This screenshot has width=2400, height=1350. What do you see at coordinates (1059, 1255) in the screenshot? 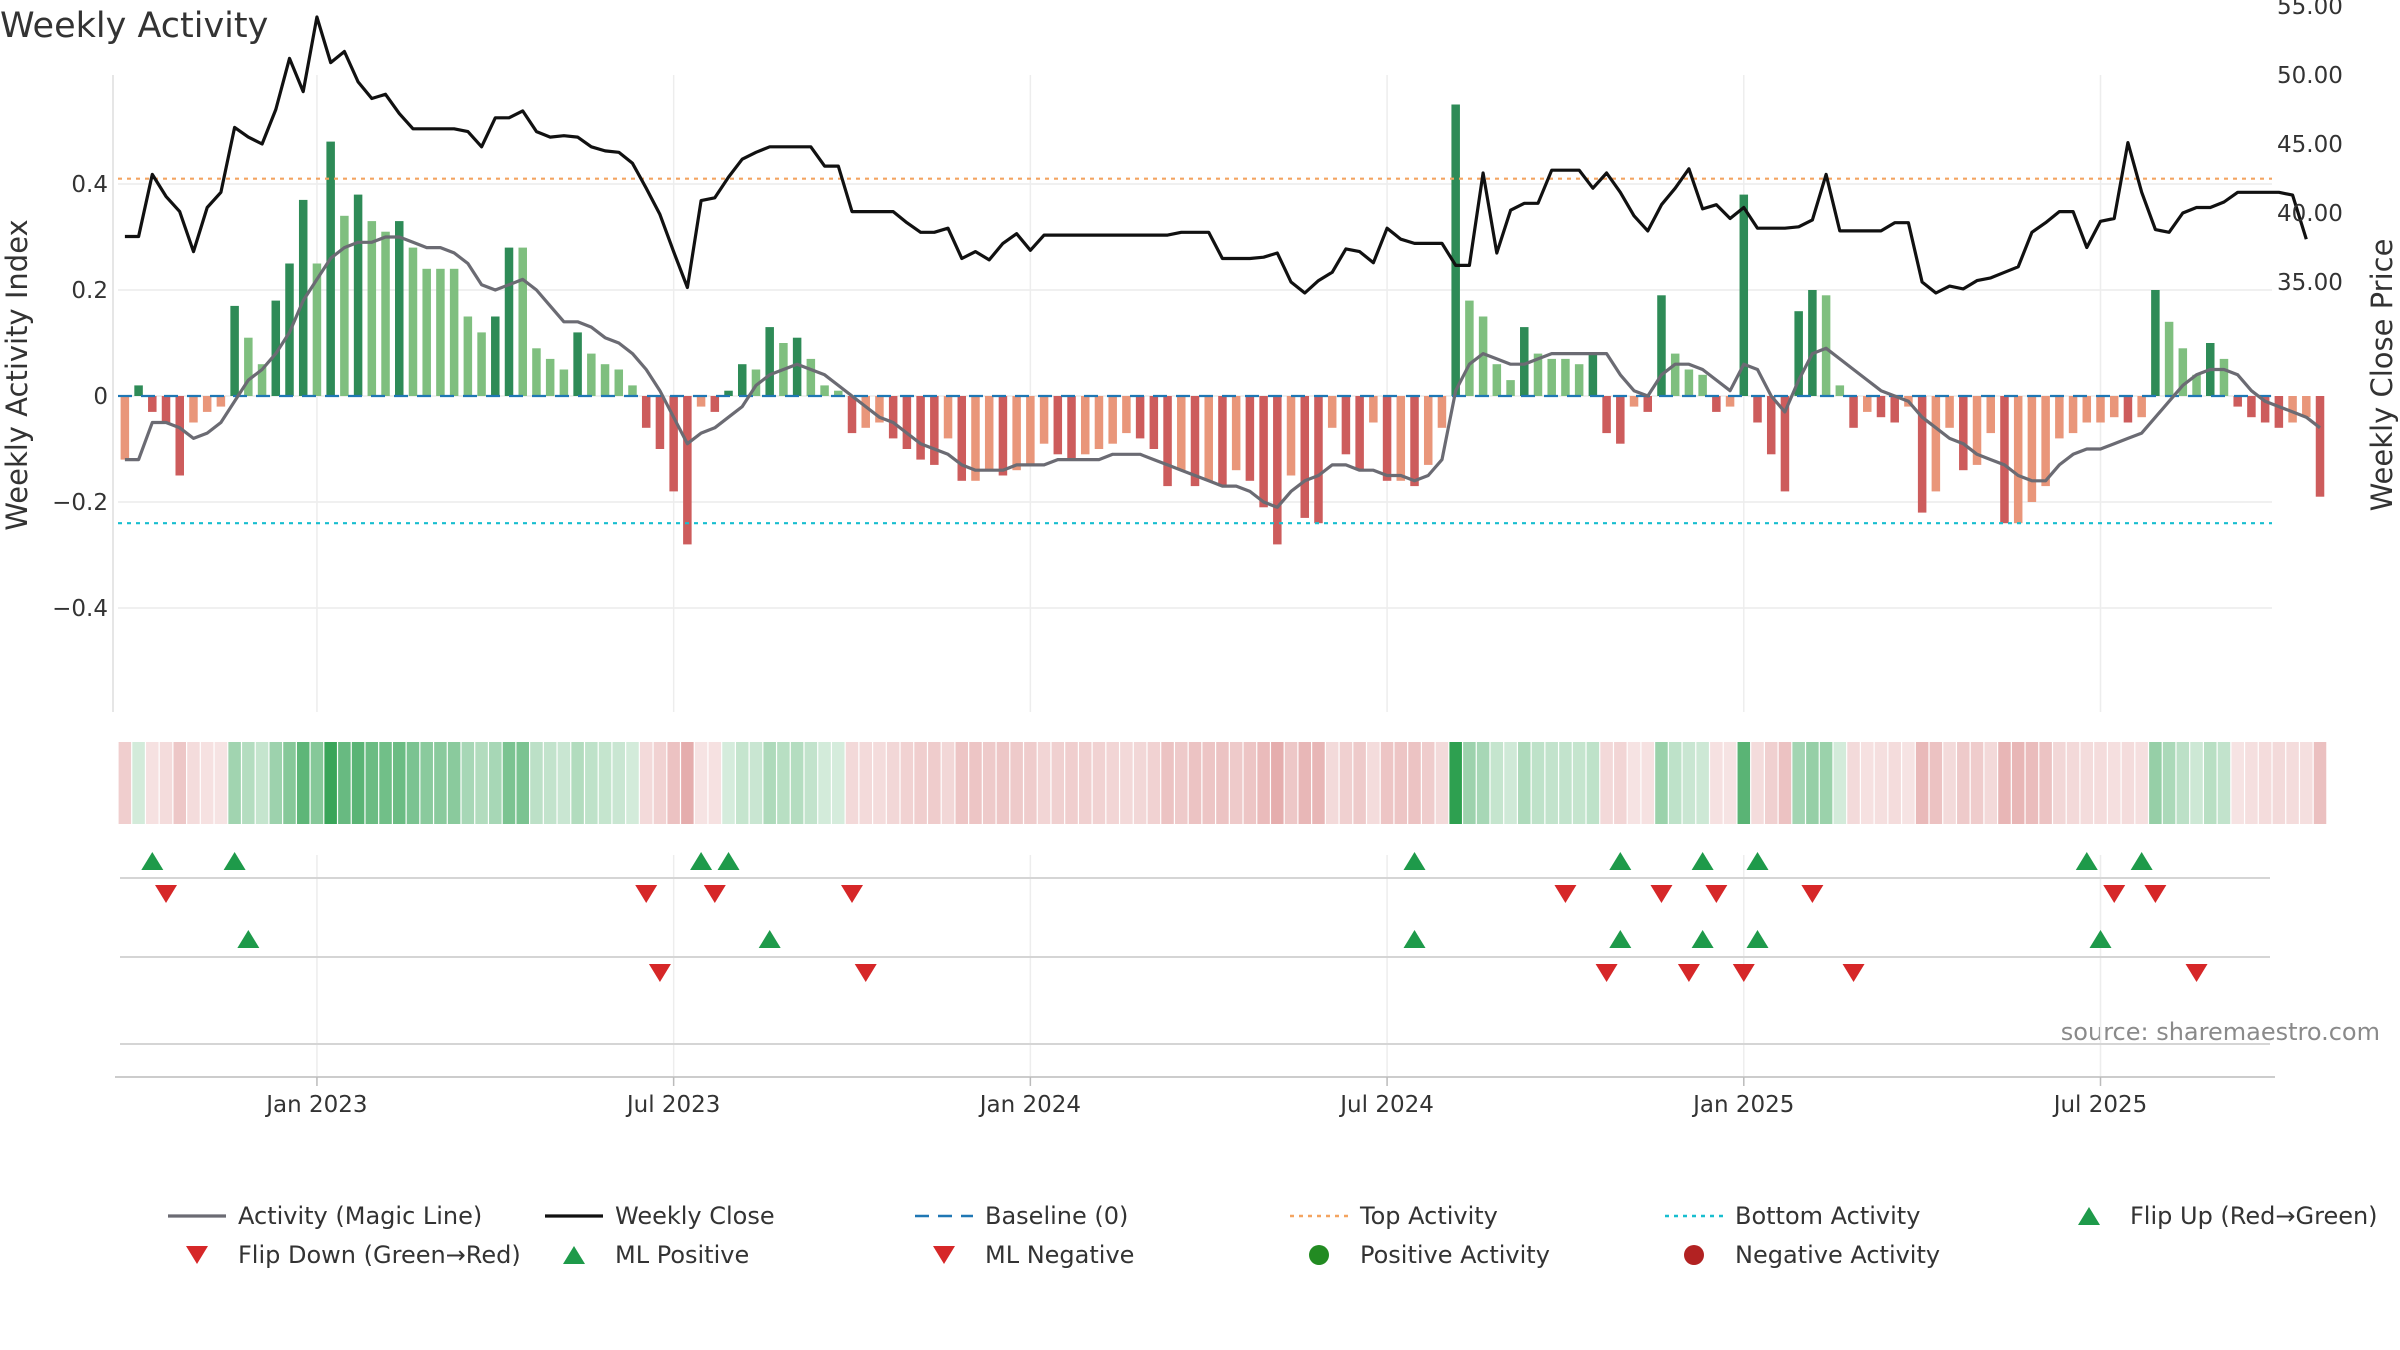
I see `legend-label-mlneg: ML Negative` at bounding box center [1059, 1255].